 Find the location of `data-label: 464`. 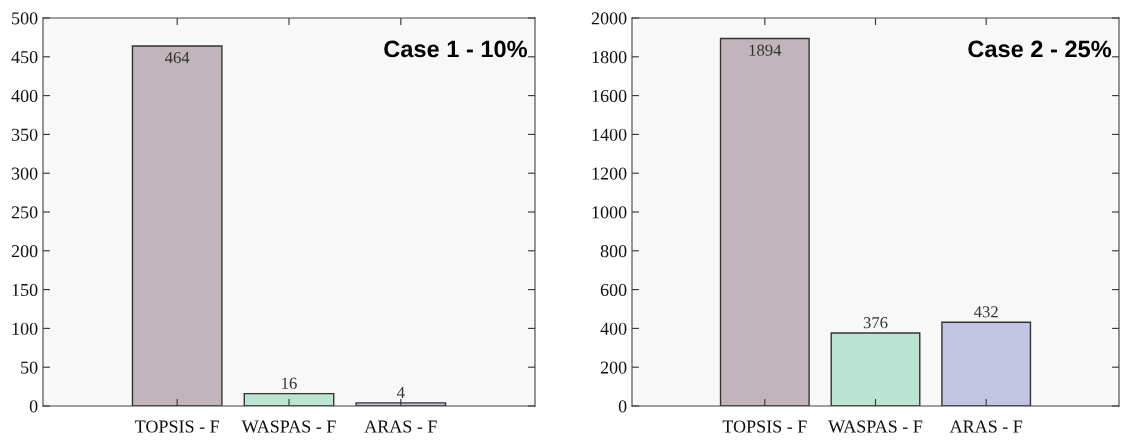

data-label: 464 is located at coordinates (177, 58).